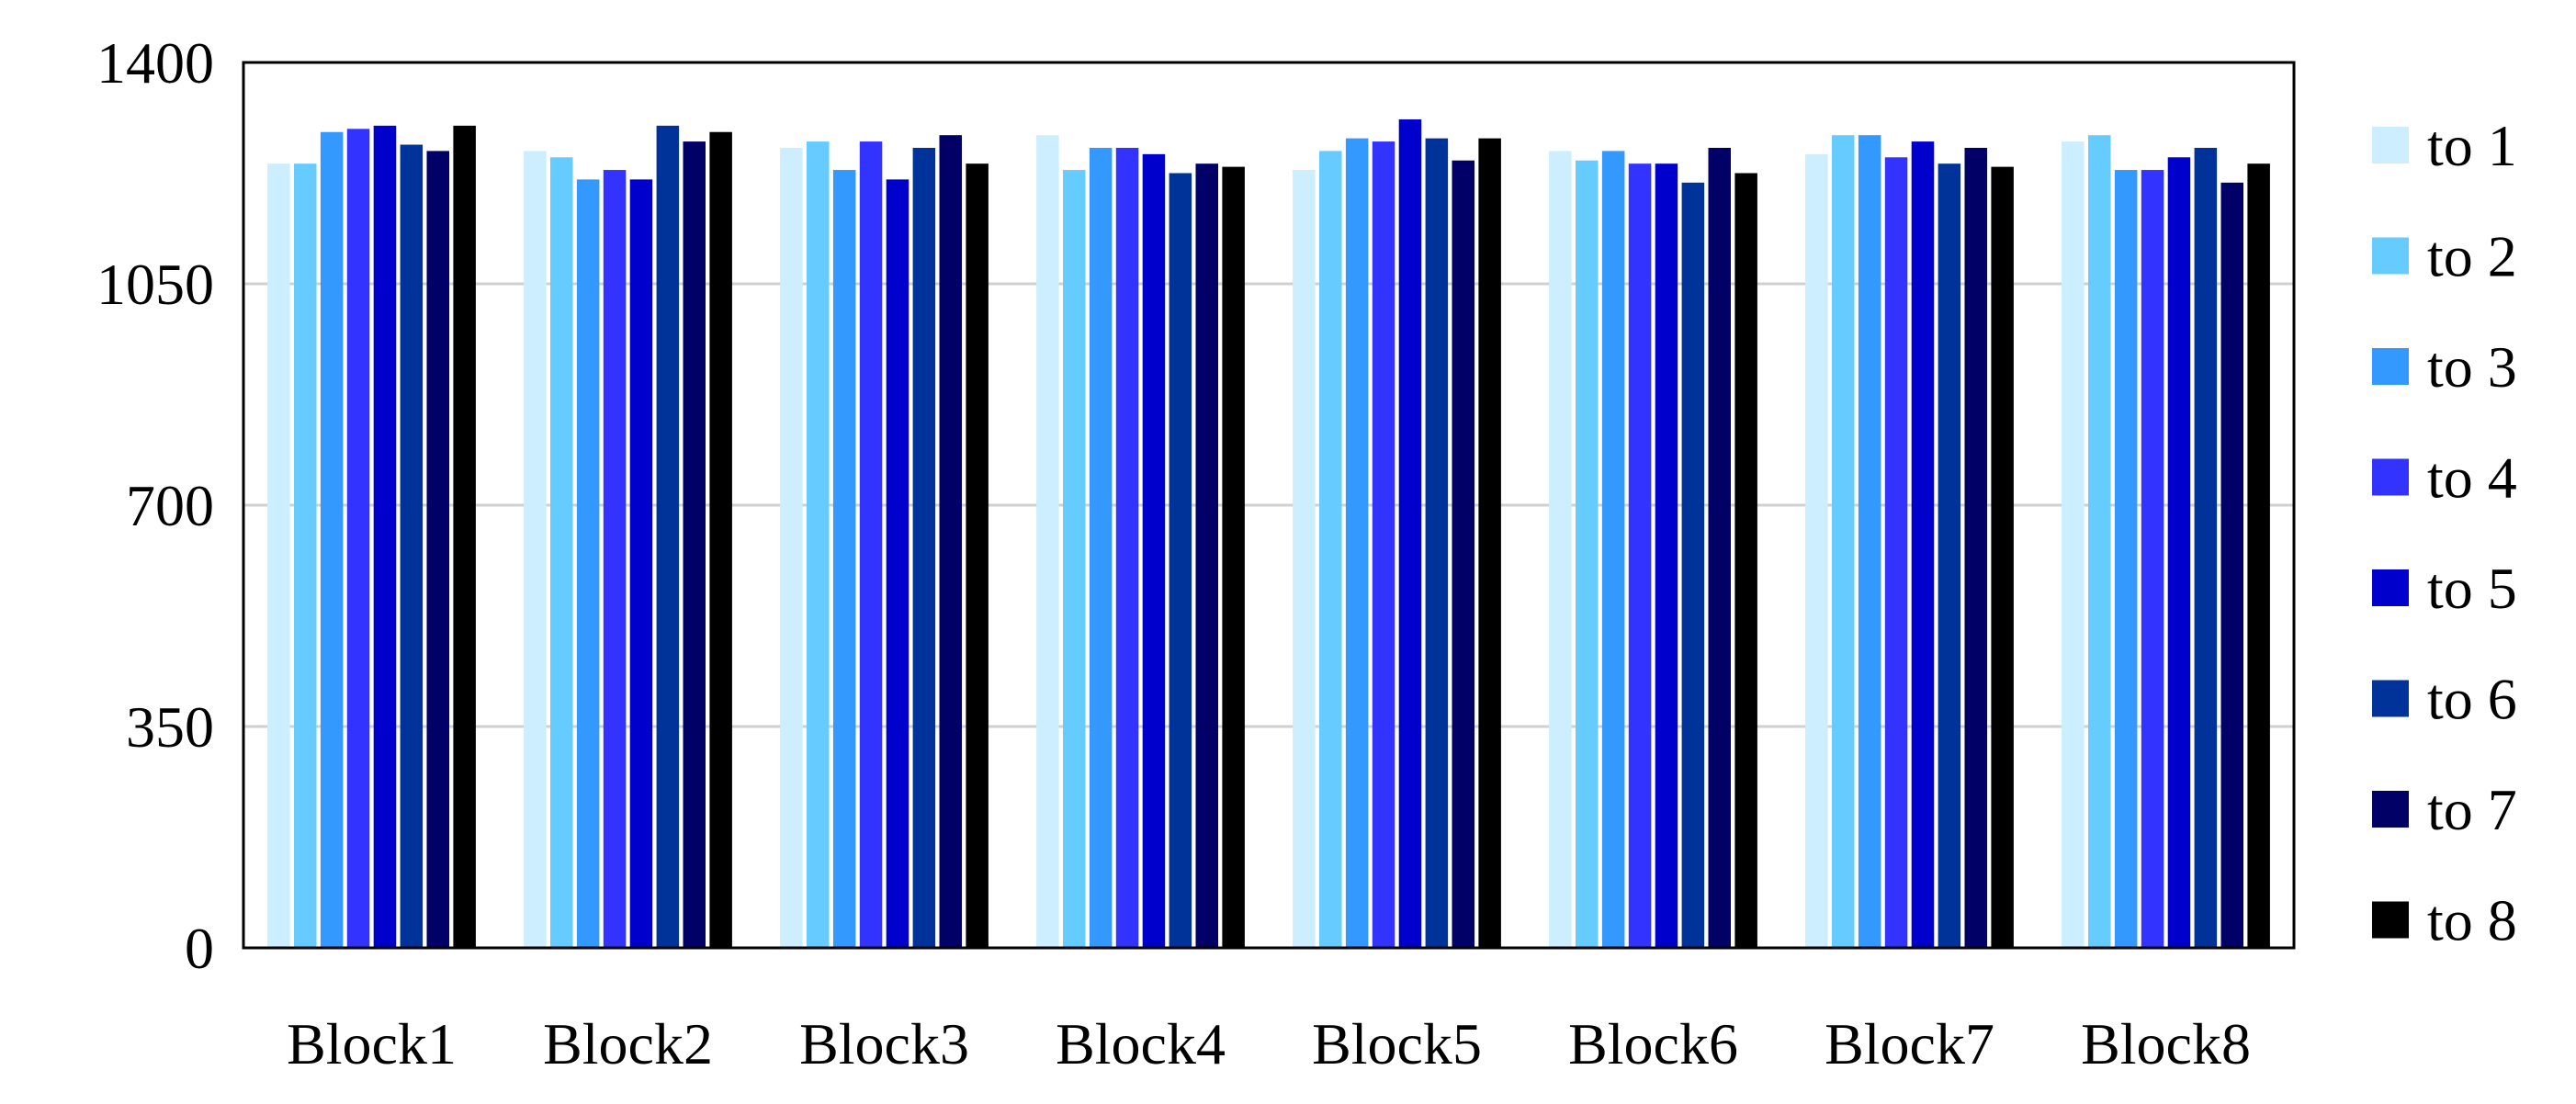 The width and height of the screenshot is (2576, 1104). What do you see at coordinates (628, 1043) in the screenshot?
I see `x-category-label: Block2` at bounding box center [628, 1043].